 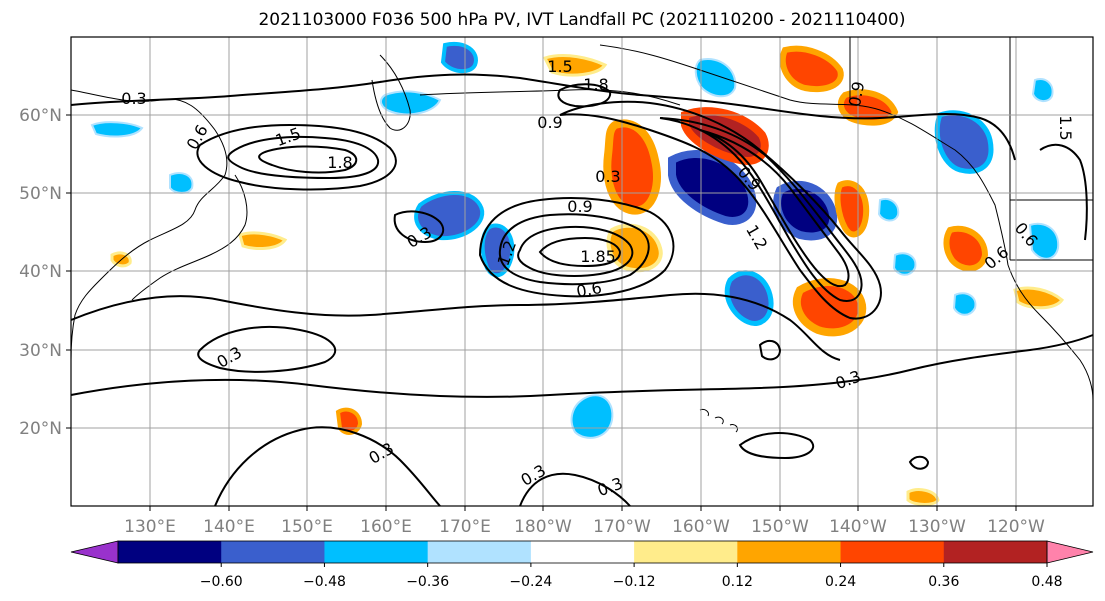 What do you see at coordinates (40, 194) in the screenshot?
I see `latitude-tick-label: 50°N` at bounding box center [40, 194].